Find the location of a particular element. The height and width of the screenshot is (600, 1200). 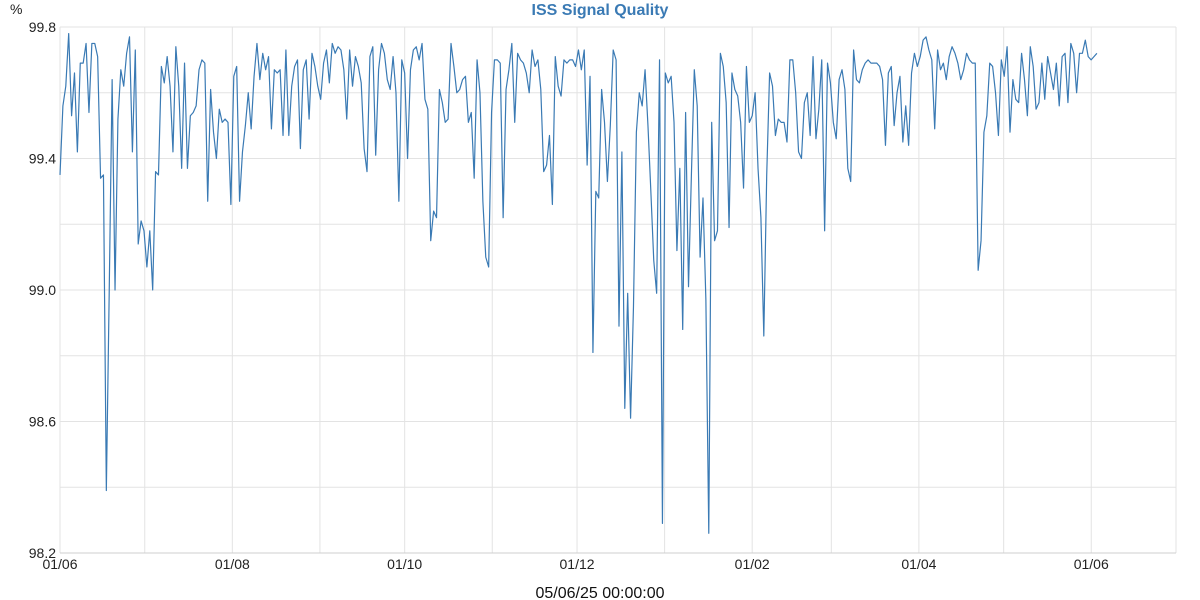

y-tick-label: 99.4 is located at coordinates (42, 159).